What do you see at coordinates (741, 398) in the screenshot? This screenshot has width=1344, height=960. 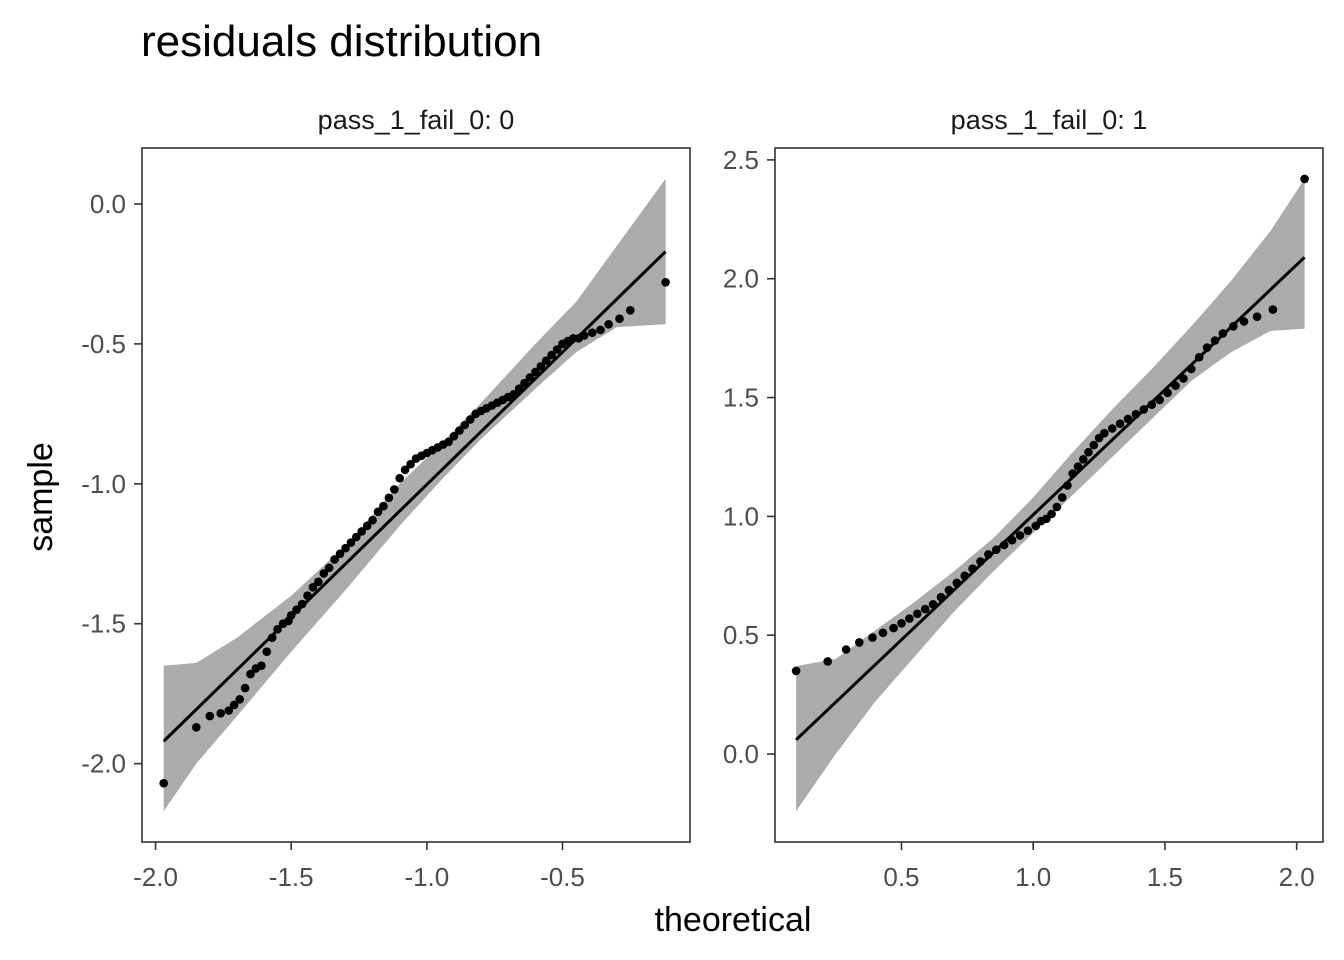 I see `y-tick-label: 1.5` at bounding box center [741, 398].